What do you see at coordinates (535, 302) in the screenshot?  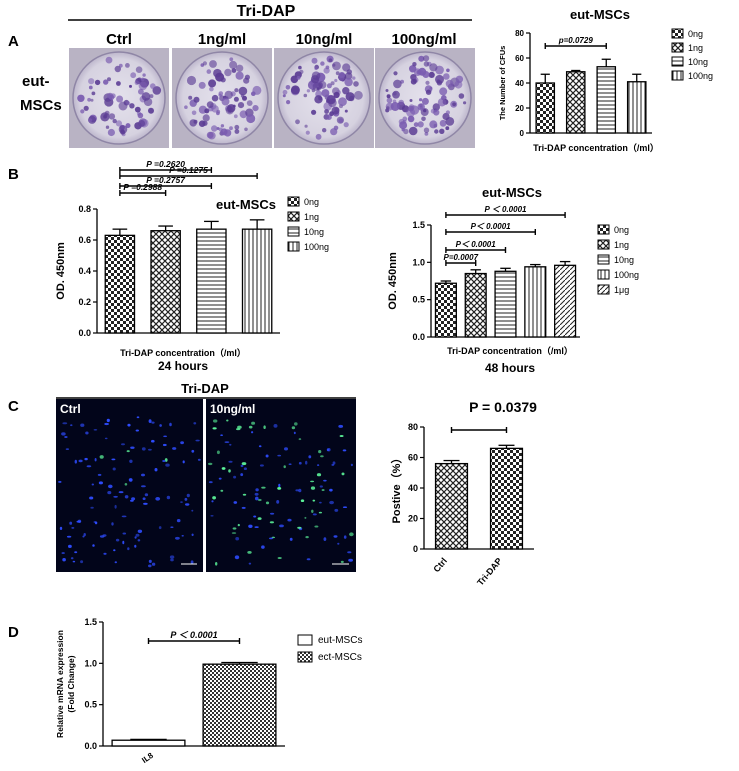 I see `bar-100ng` at bounding box center [535, 302].